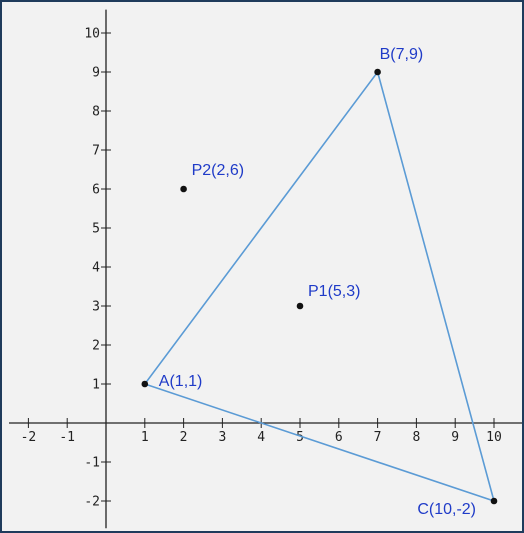  What do you see at coordinates (222, 437) in the screenshot?
I see `x-tick-label: 3` at bounding box center [222, 437].